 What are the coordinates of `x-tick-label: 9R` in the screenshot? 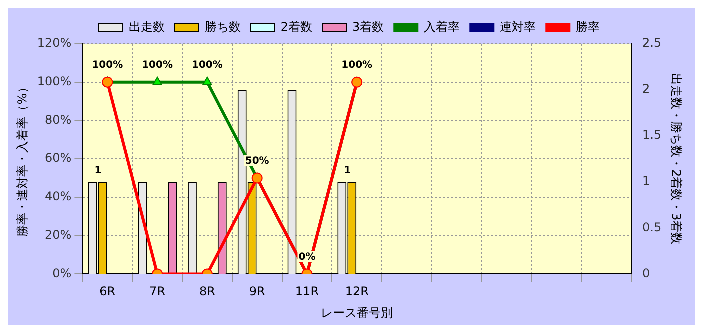 It's located at (257, 291).